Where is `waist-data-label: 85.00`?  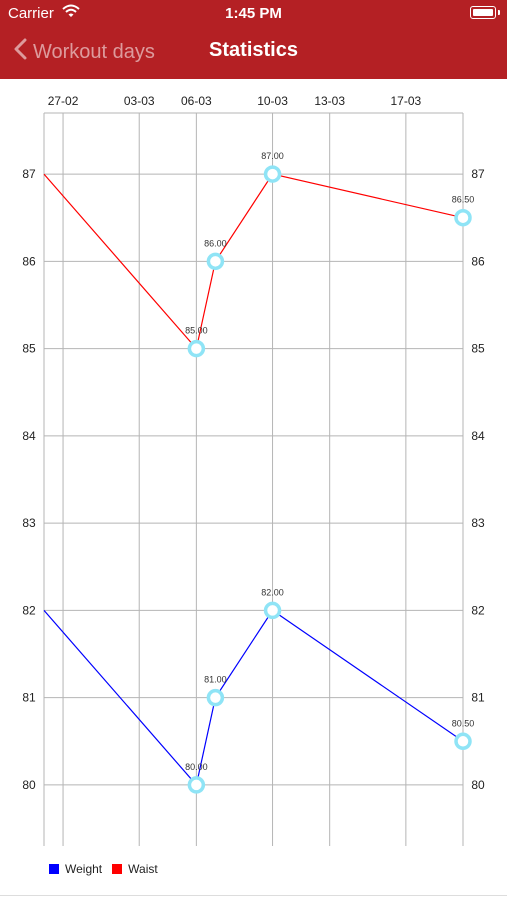 waist-data-label: 85.00 is located at coordinates (196, 331).